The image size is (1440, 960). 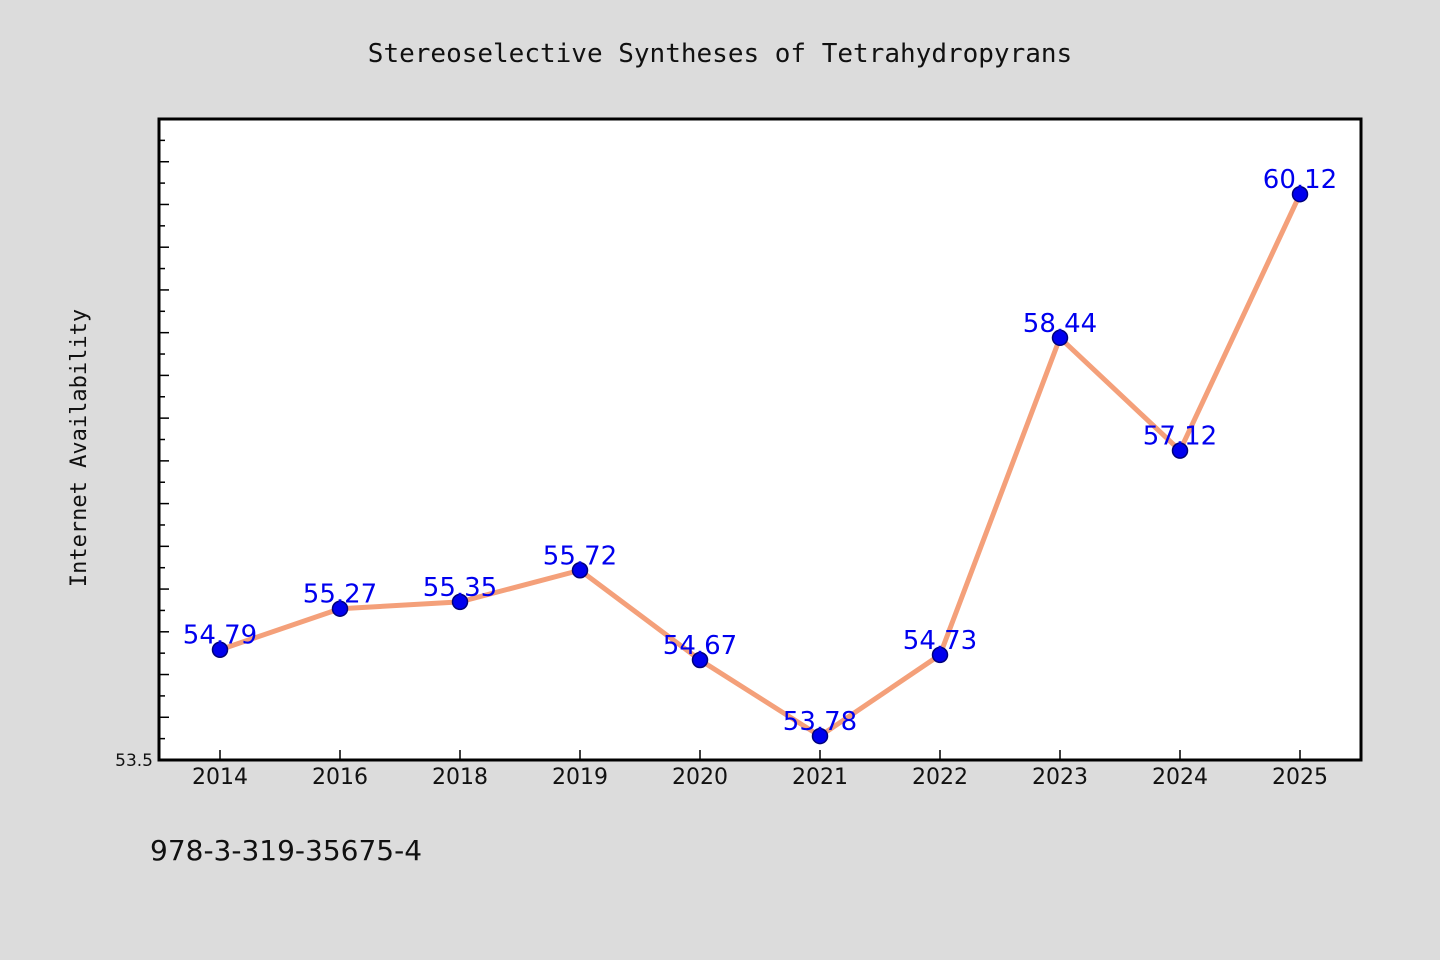 I want to click on data-label: 55.35, so click(x=460, y=588).